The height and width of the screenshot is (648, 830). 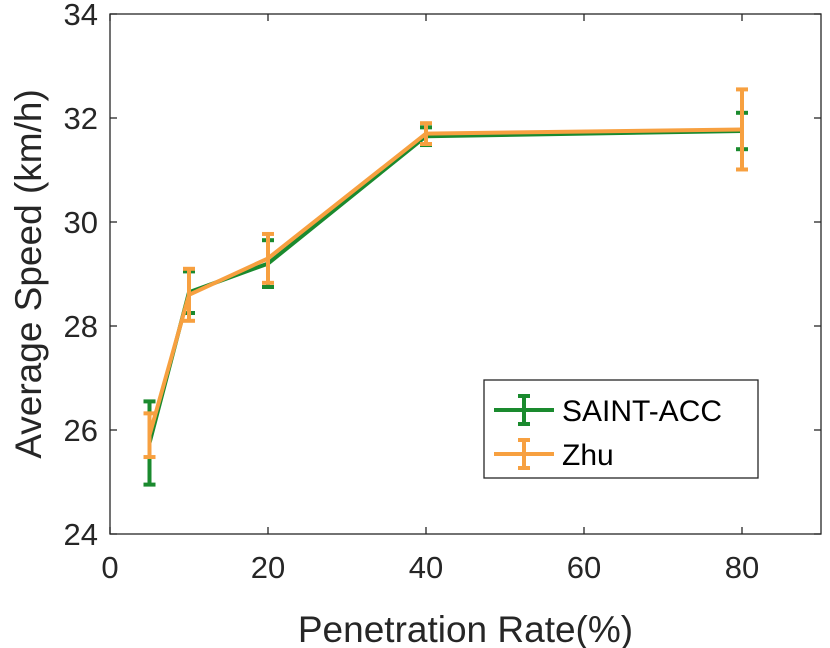 What do you see at coordinates (81, 222) in the screenshot?
I see `y-tick-label: 30` at bounding box center [81, 222].